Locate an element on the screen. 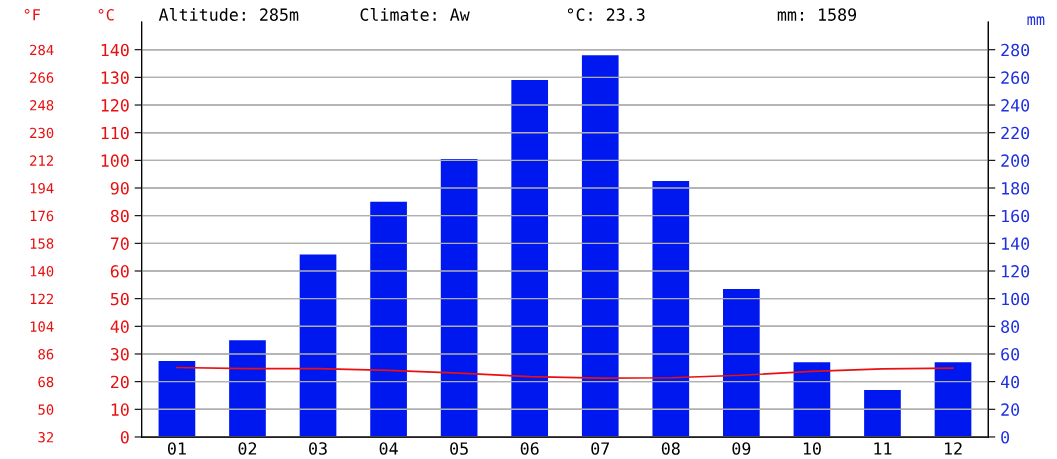 This screenshot has height=459, width=1057. x-tick-label: 11 is located at coordinates (883, 448).